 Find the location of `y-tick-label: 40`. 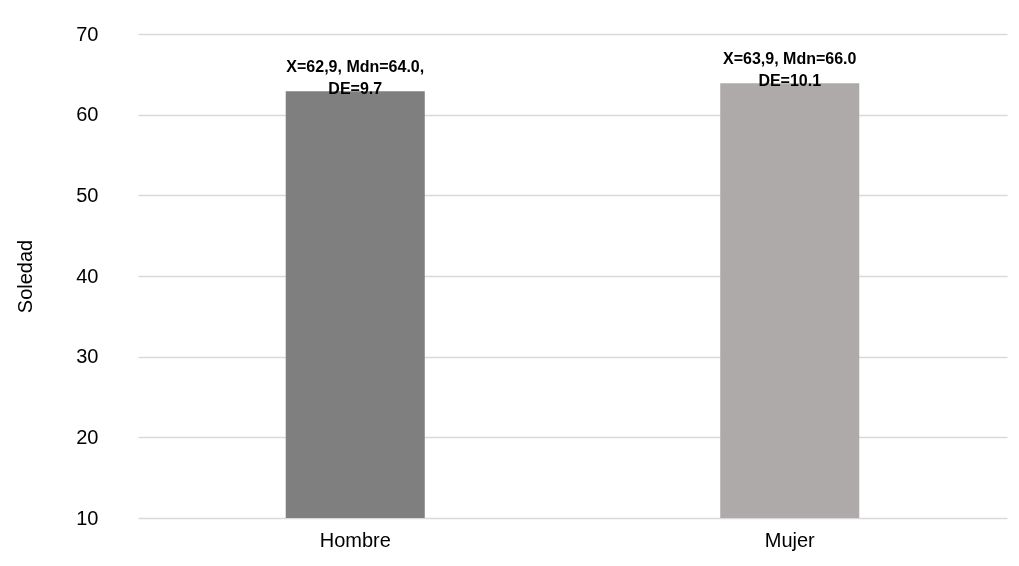

y-tick-label: 40 is located at coordinates (87, 275).